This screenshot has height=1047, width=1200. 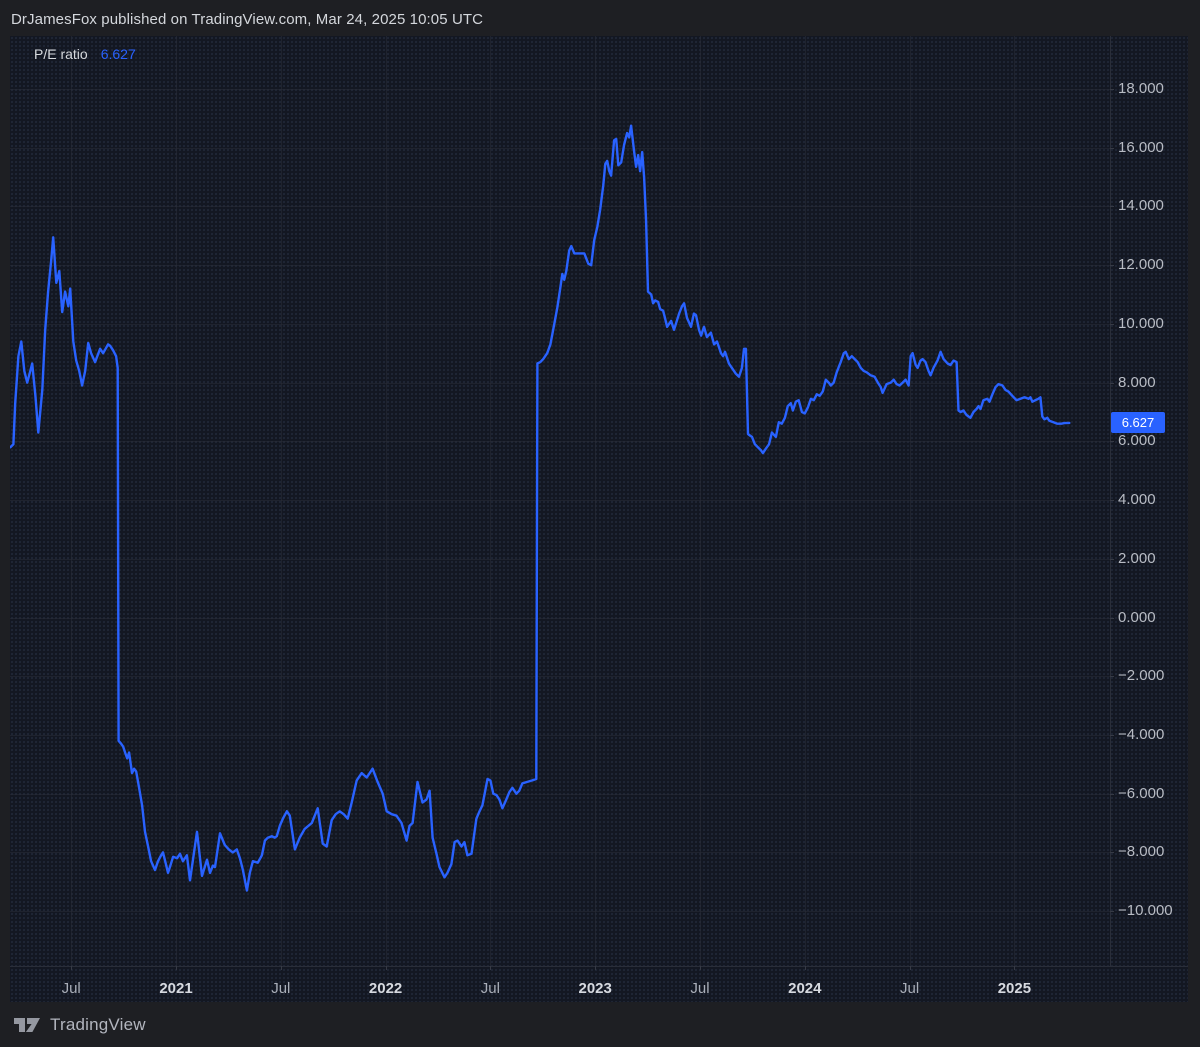 I want to click on price-axis-label: 2.000, so click(x=1137, y=558).